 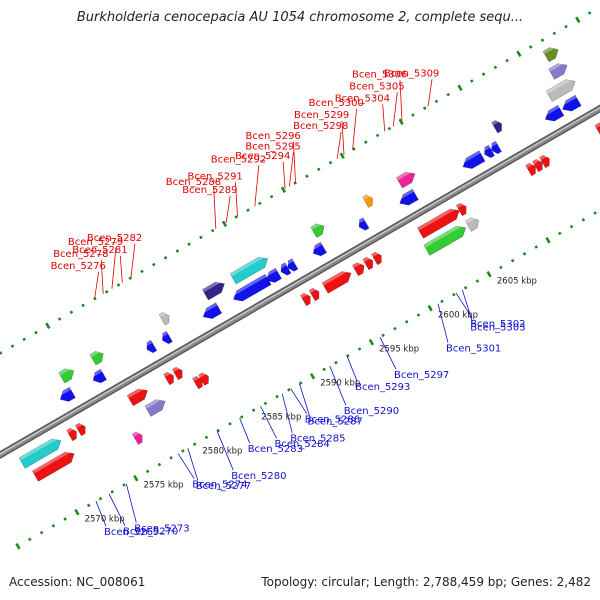 I want to click on bottom-gene-label: Bcen_5269, so click(x=131, y=532).